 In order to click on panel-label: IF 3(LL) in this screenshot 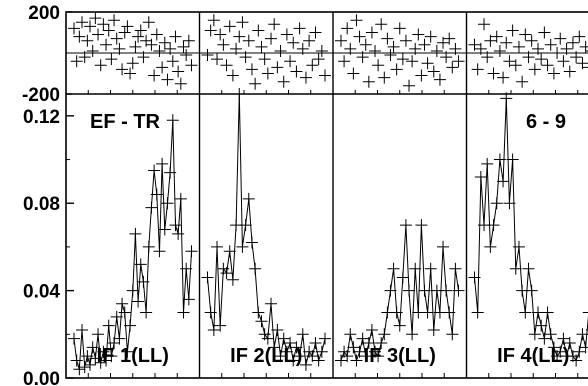, I will do `click(400, 356)`.